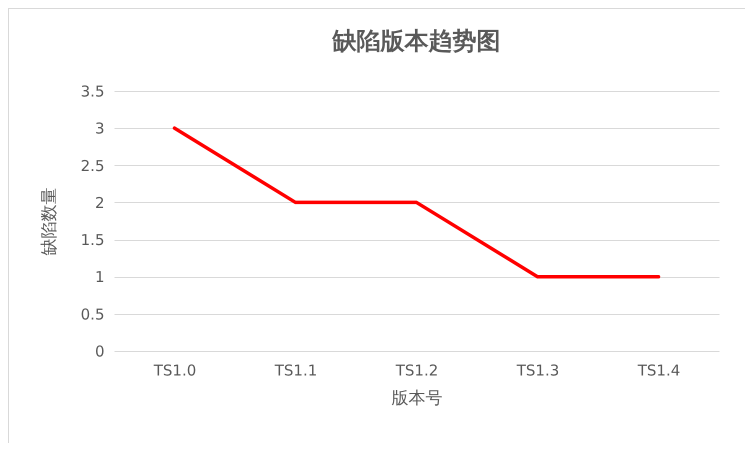 The width and height of the screenshot is (755, 451). Describe the element at coordinates (99, 277) in the screenshot. I see `y-tick-label: 1` at that location.